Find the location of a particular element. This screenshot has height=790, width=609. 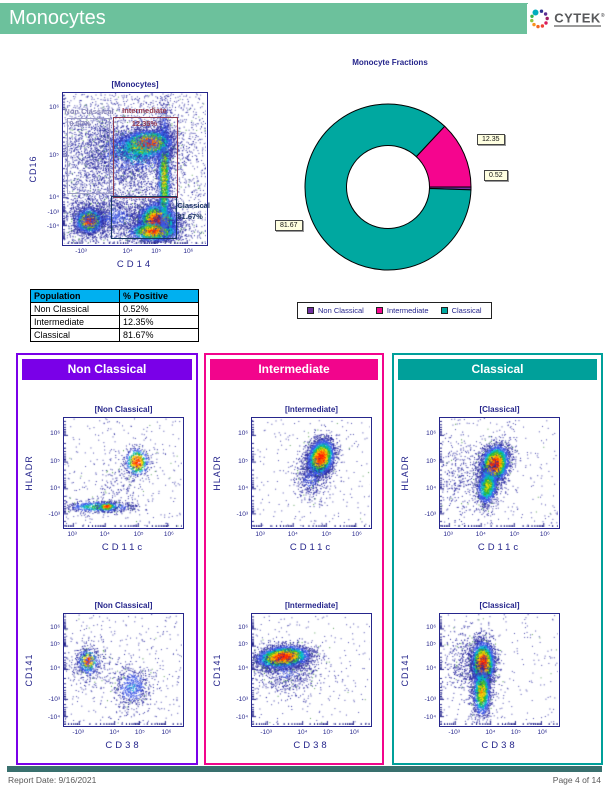

scatter-canvas-int-cd11c is located at coordinates (311, 472).